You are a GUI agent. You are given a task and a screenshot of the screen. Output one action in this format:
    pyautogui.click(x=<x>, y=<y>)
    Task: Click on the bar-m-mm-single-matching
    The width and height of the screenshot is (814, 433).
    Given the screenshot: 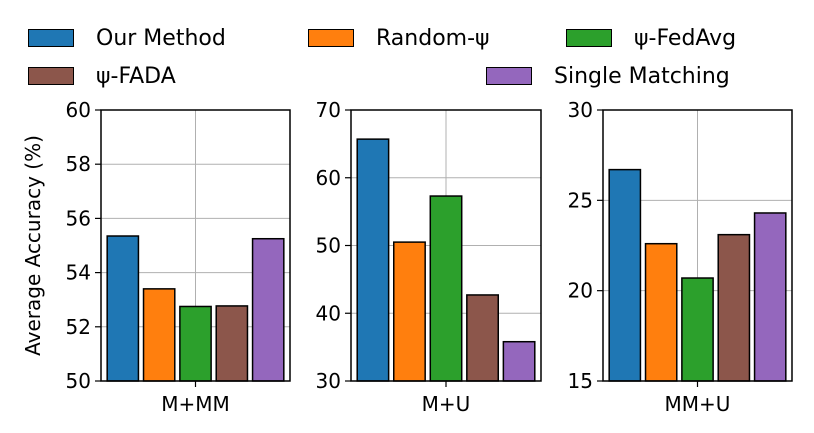 What is the action you would take?
    pyautogui.click(x=268, y=309)
    